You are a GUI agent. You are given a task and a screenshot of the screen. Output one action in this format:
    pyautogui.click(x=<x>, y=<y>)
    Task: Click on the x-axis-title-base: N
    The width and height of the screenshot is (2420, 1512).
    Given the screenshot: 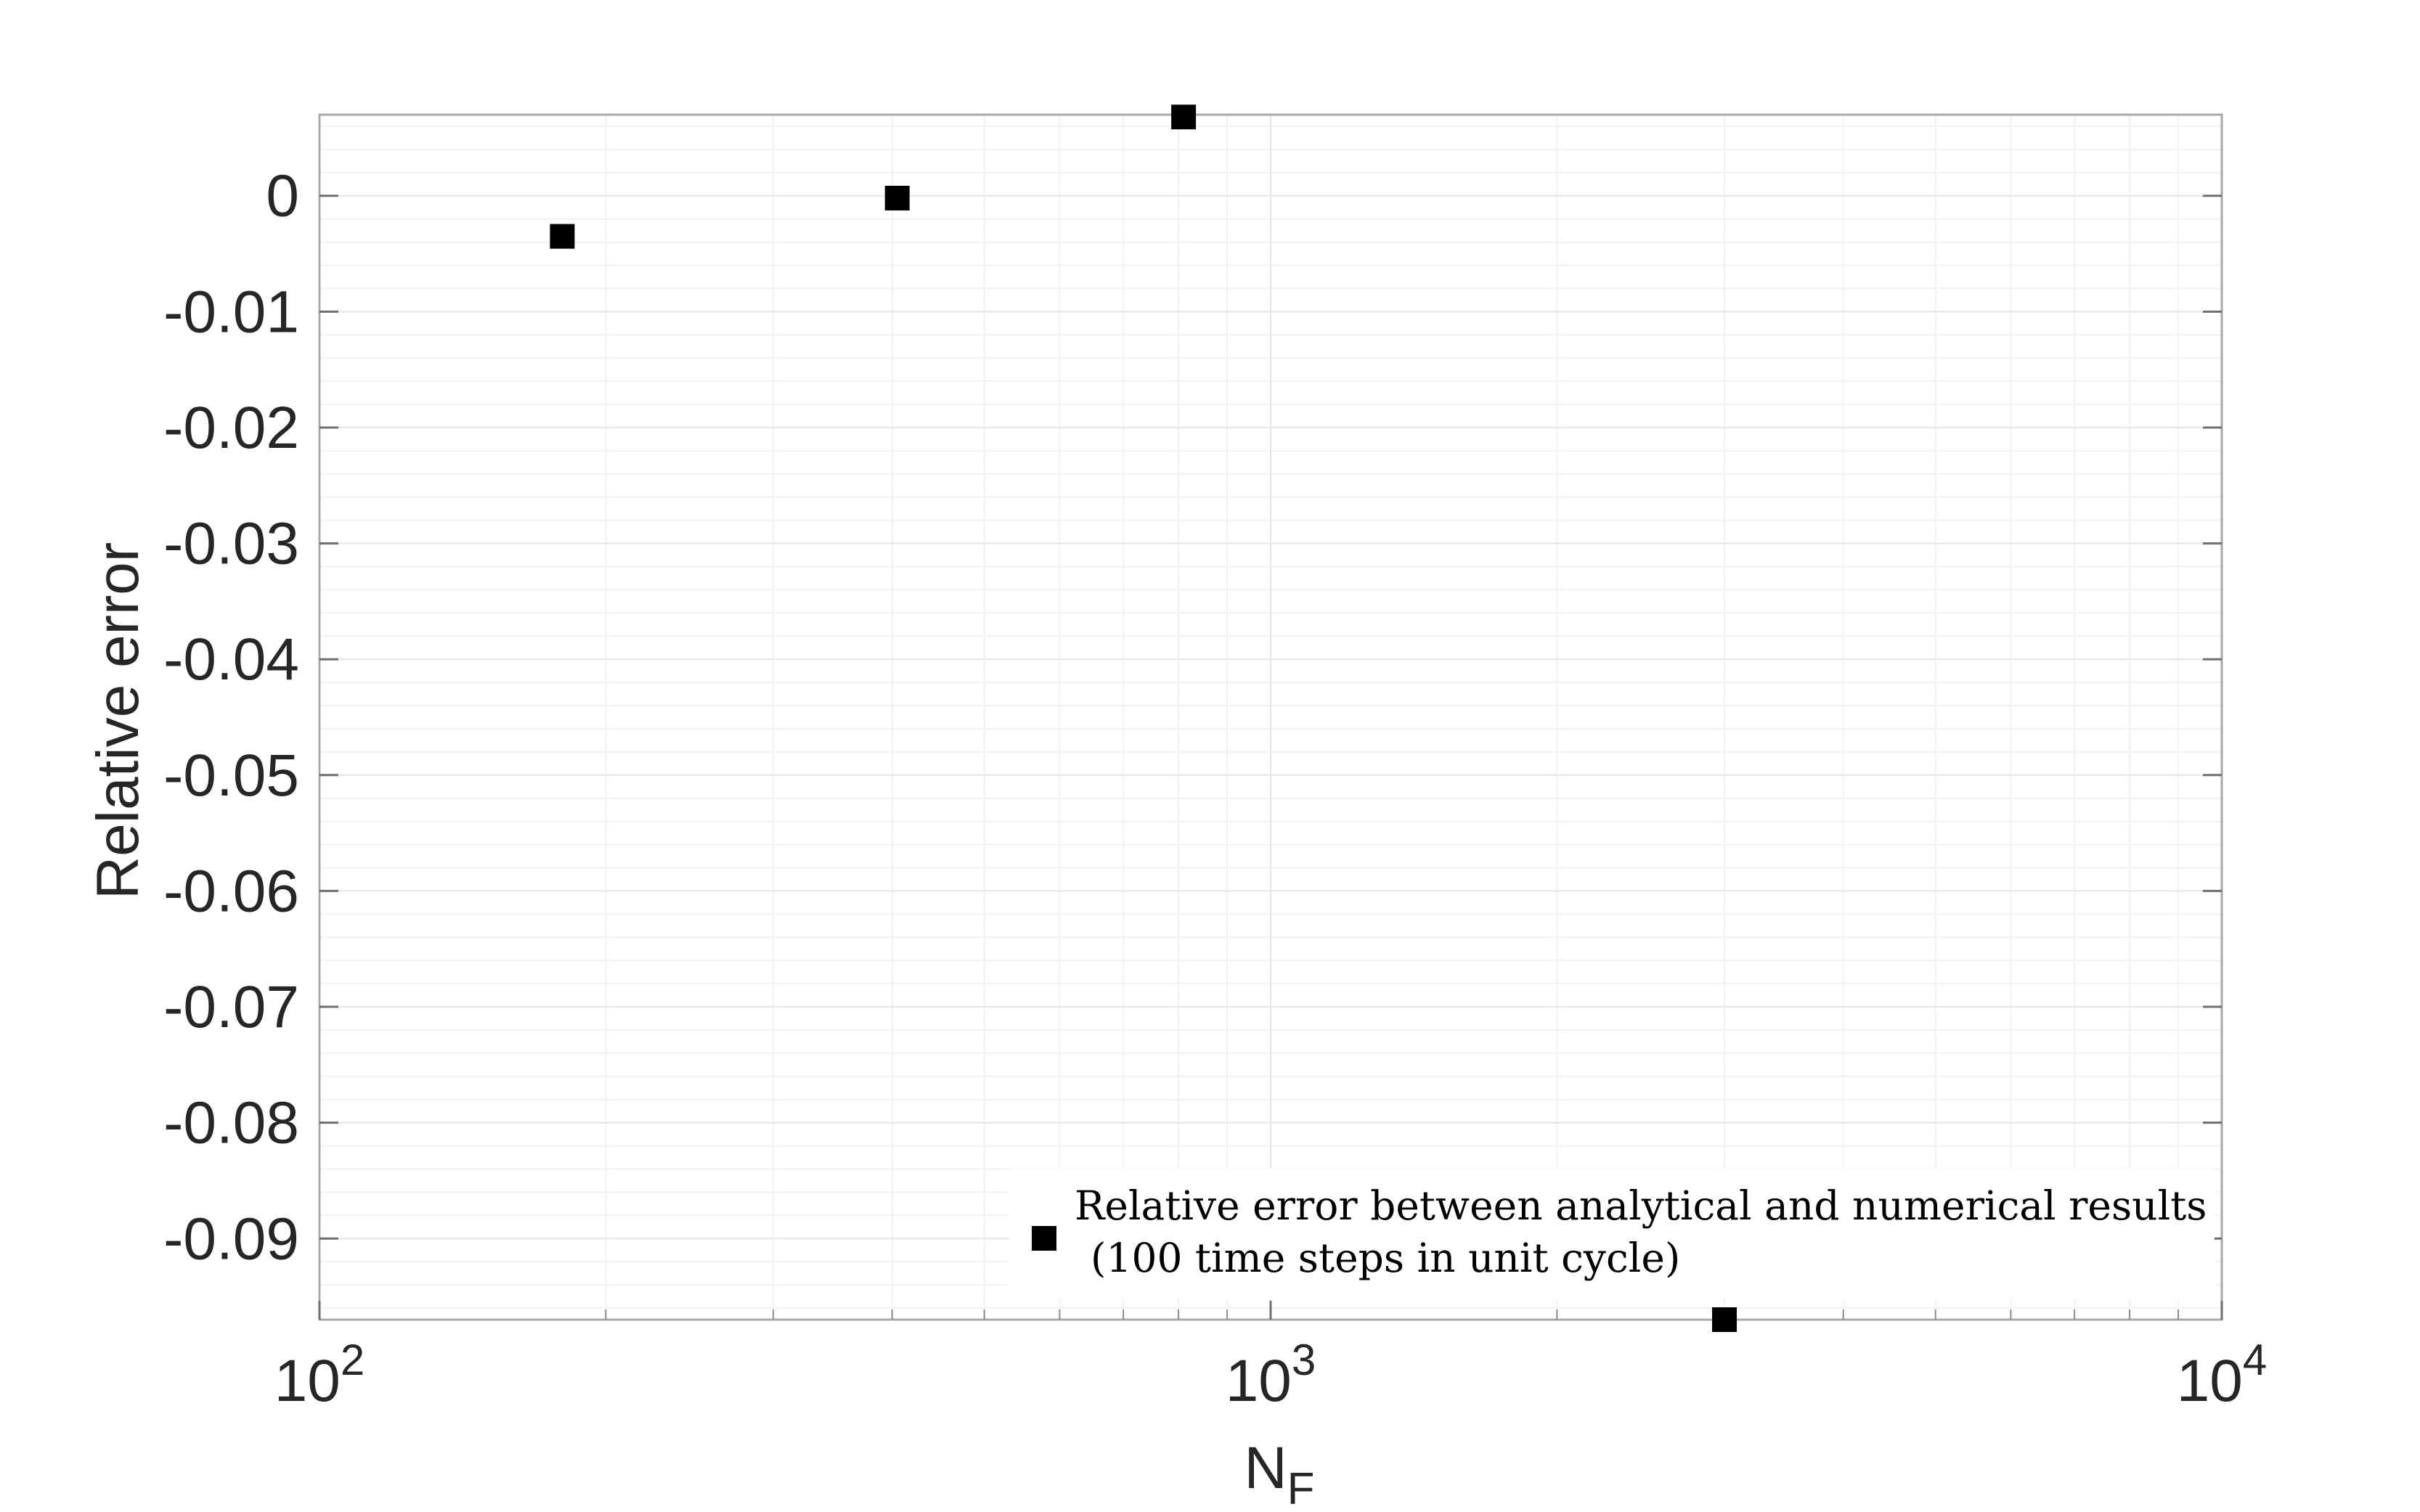 What is the action you would take?
    pyautogui.click(x=1265, y=1468)
    